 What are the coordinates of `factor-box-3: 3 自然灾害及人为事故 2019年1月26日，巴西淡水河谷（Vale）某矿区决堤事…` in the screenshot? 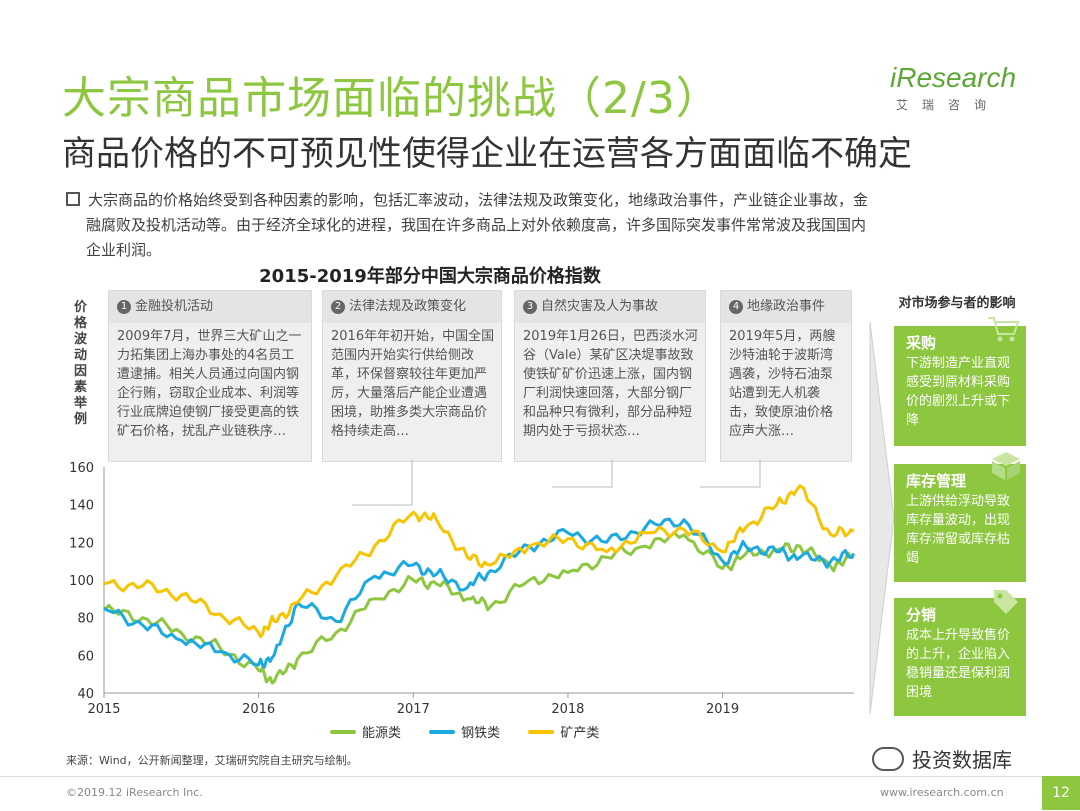 It's located at (610, 376).